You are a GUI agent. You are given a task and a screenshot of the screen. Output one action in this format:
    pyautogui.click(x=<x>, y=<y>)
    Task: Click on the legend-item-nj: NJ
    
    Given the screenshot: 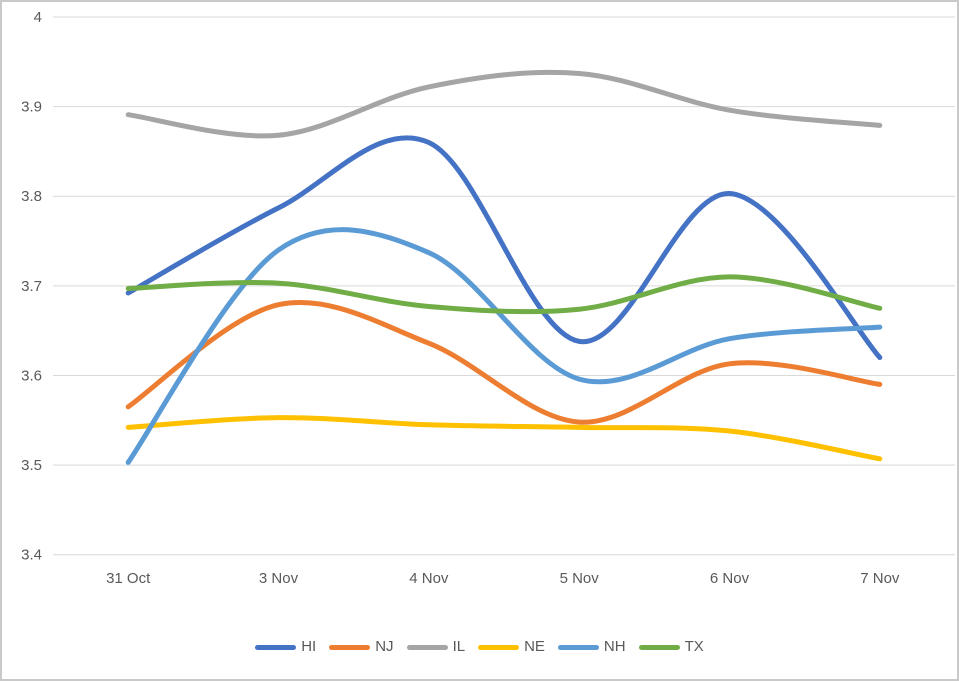 What is the action you would take?
    pyautogui.click(x=361, y=647)
    